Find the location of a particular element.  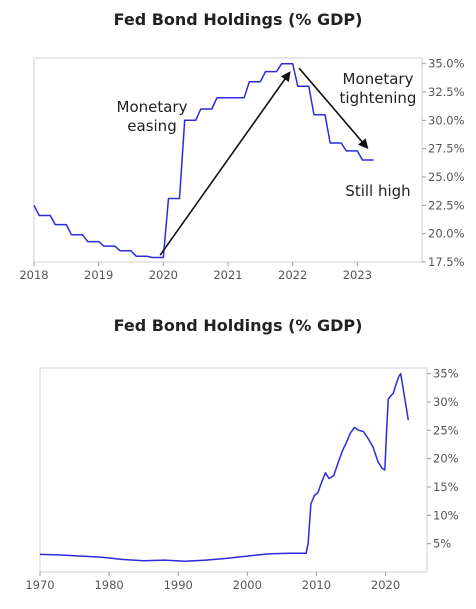

x-tick-label: 1970 is located at coordinates (39, 585).